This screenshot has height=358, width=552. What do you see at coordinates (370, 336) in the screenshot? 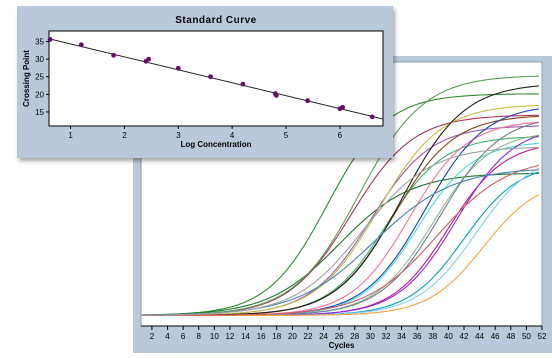
I see `x-tick-label: 30` at bounding box center [370, 336].